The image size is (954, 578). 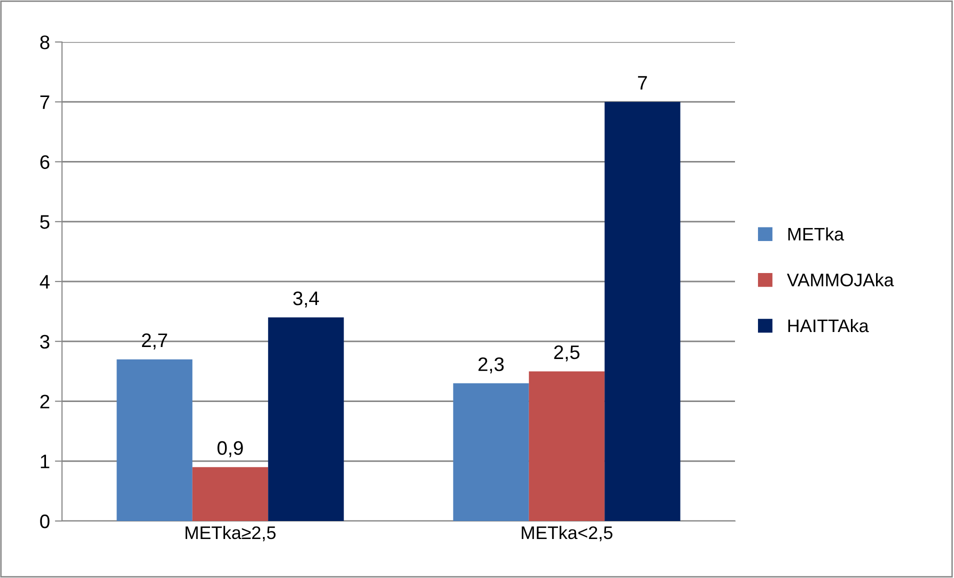 I want to click on y-tick-label: 0, so click(x=45, y=521).